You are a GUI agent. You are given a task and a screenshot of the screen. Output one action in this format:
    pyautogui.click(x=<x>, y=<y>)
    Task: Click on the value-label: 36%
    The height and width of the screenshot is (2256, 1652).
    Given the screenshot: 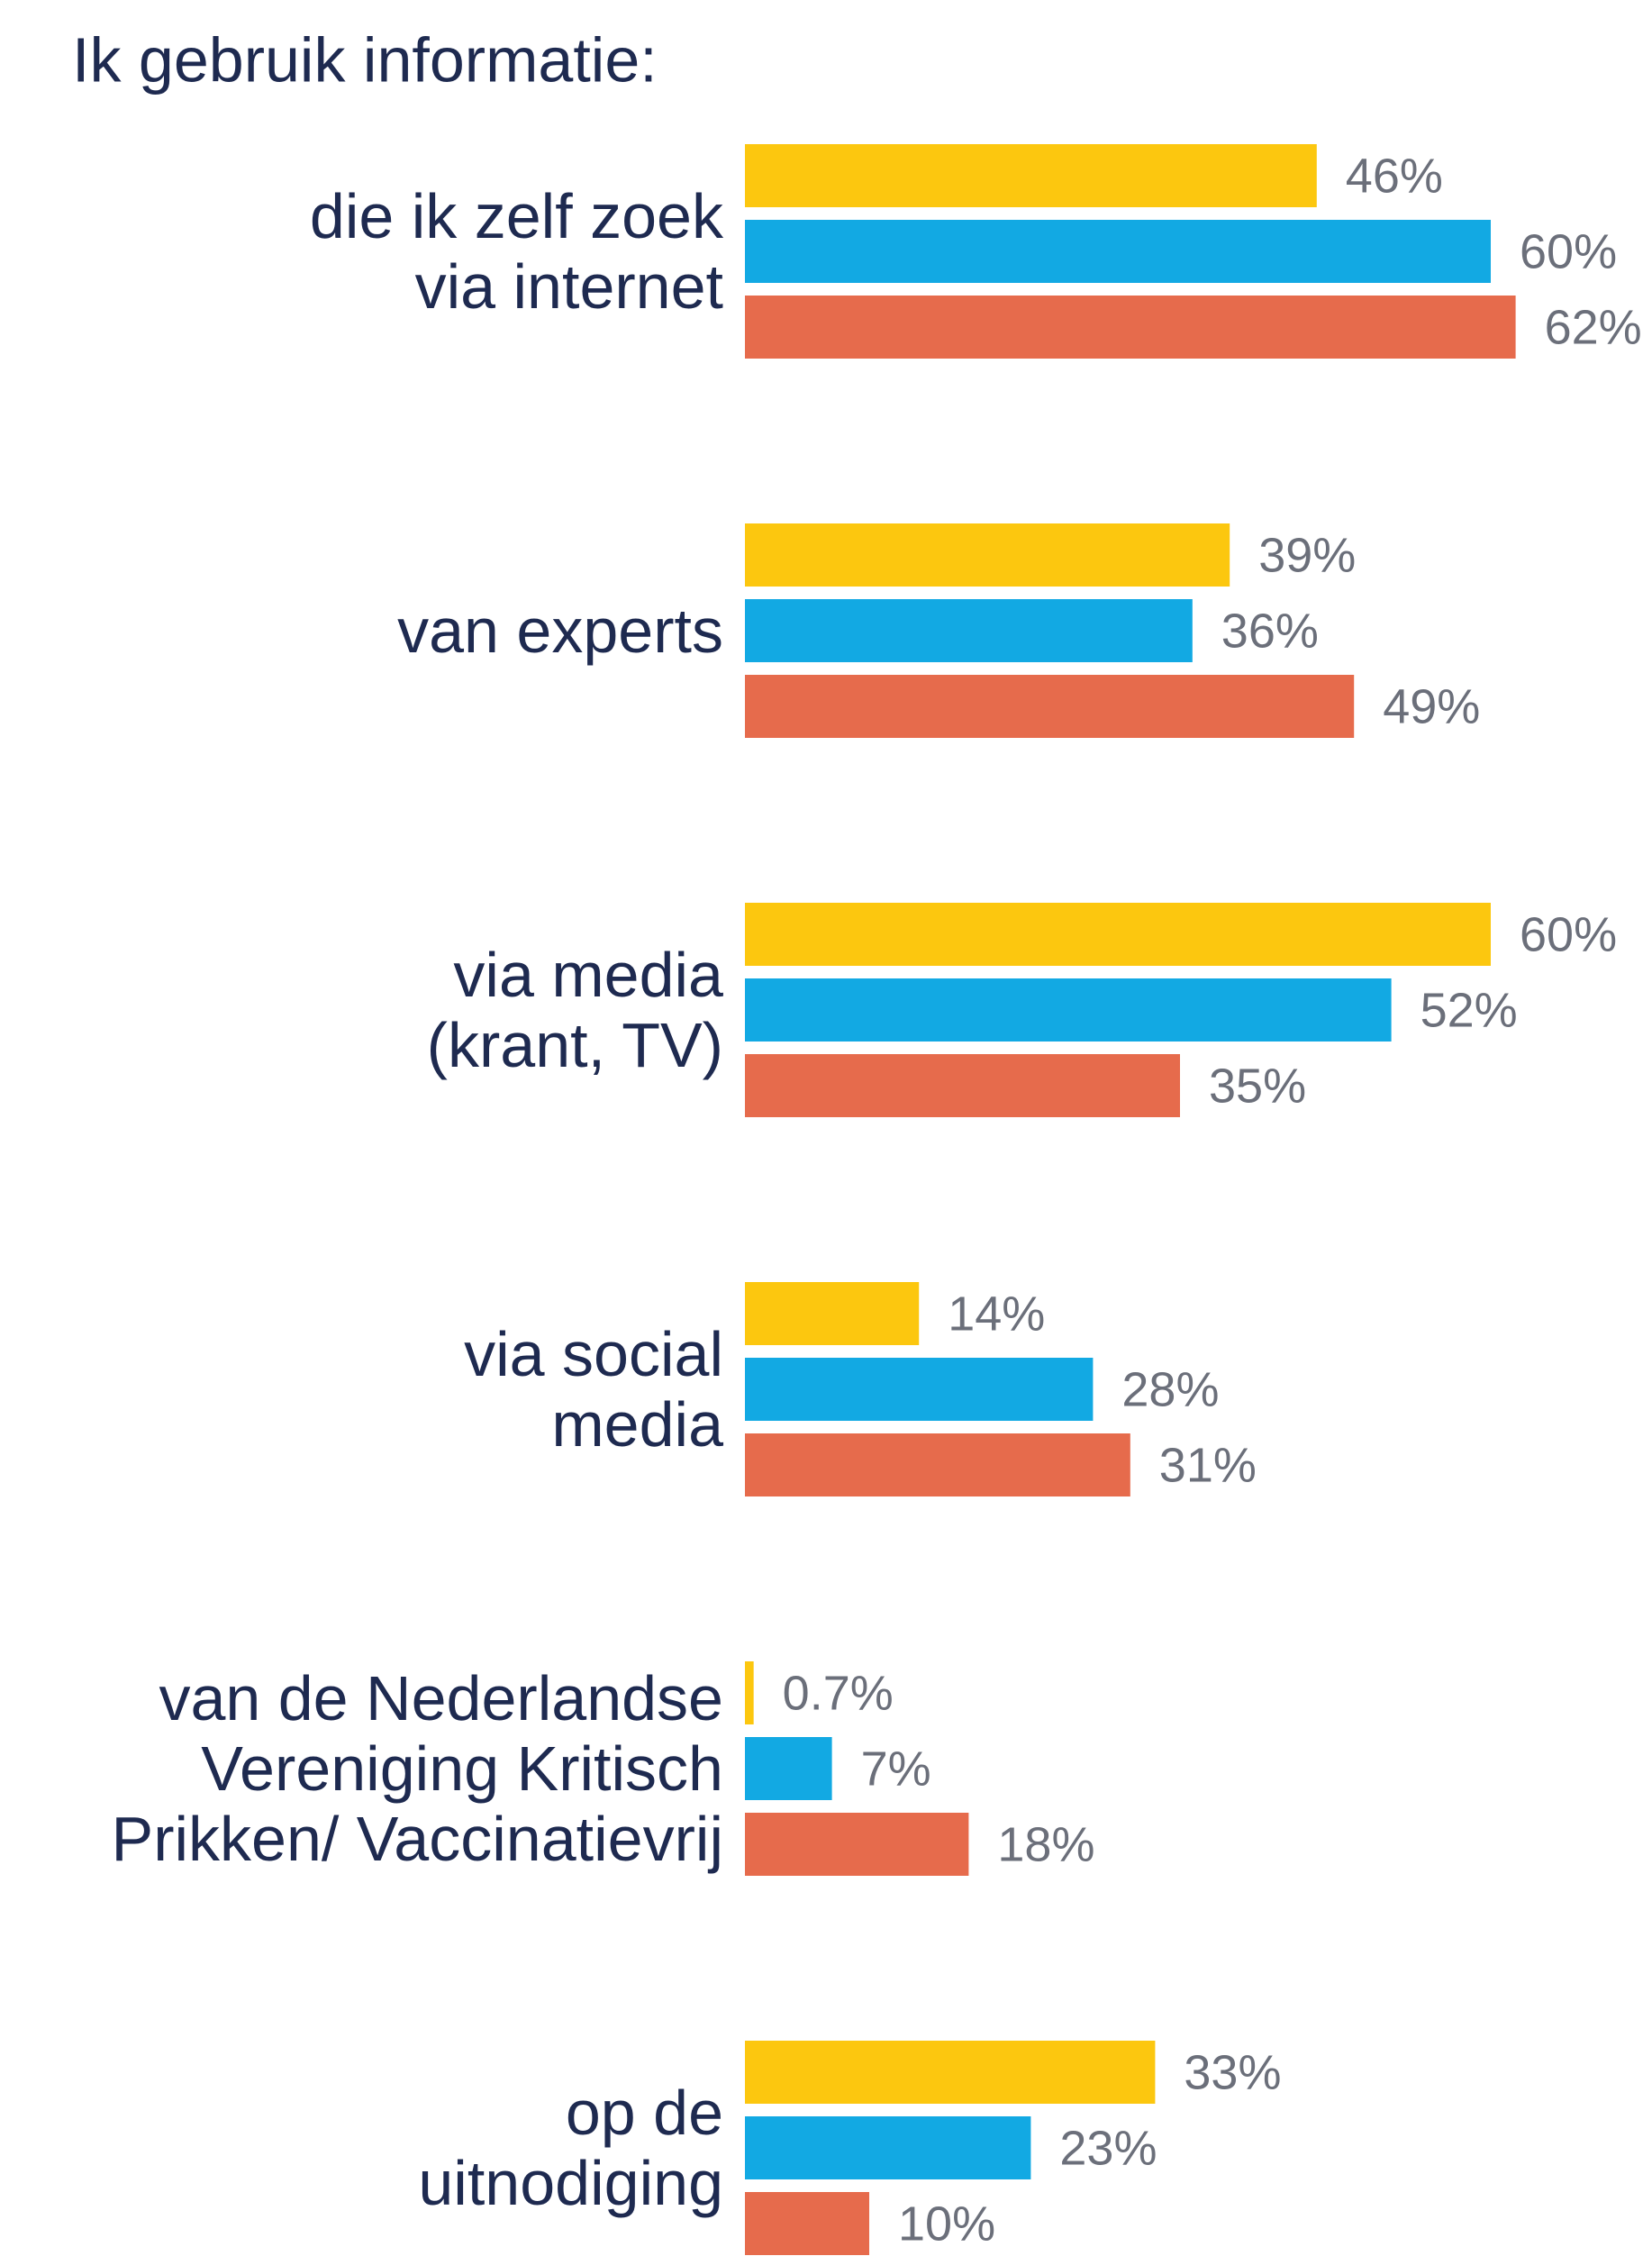 What is the action you would take?
    pyautogui.click(x=1270, y=631)
    